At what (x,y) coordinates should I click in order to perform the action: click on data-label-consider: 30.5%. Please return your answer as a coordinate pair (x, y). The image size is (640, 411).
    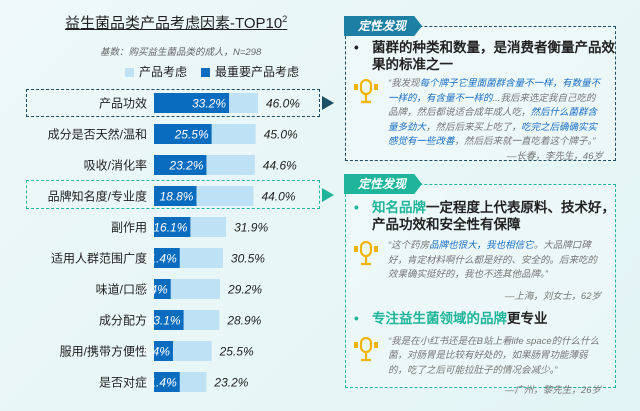
    Looking at the image, I should click on (248, 259).